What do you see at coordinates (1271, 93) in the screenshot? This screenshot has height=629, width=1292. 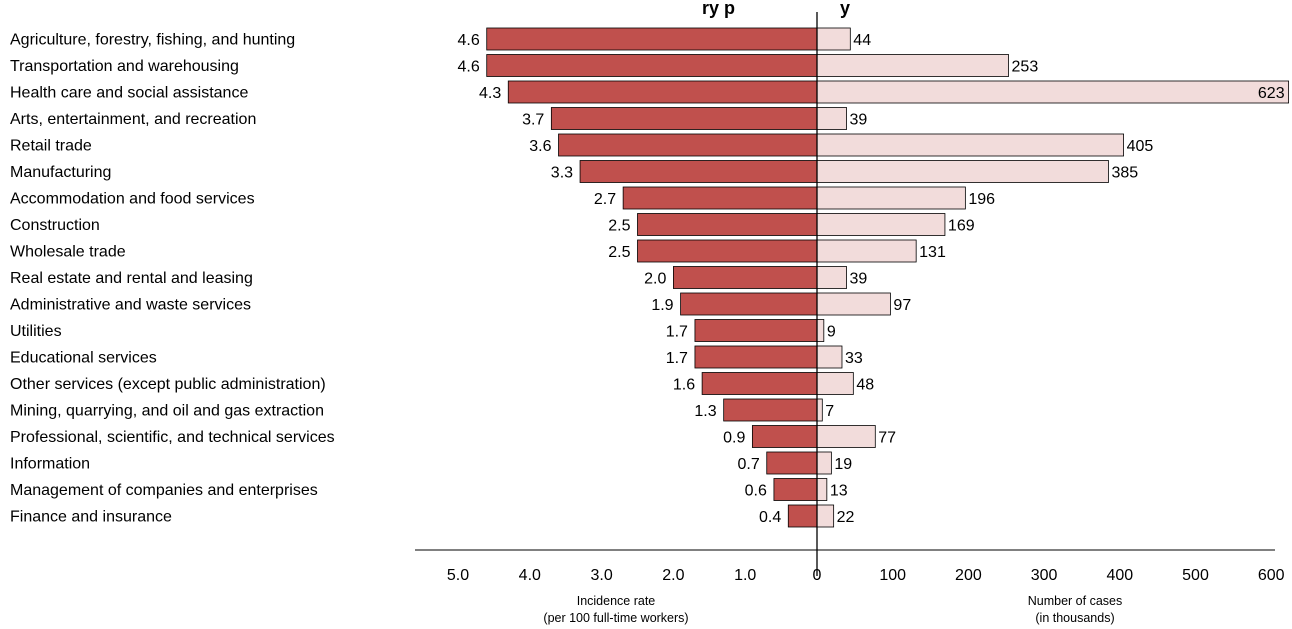 I see `number-of-cases-value-label: 623` at bounding box center [1271, 93].